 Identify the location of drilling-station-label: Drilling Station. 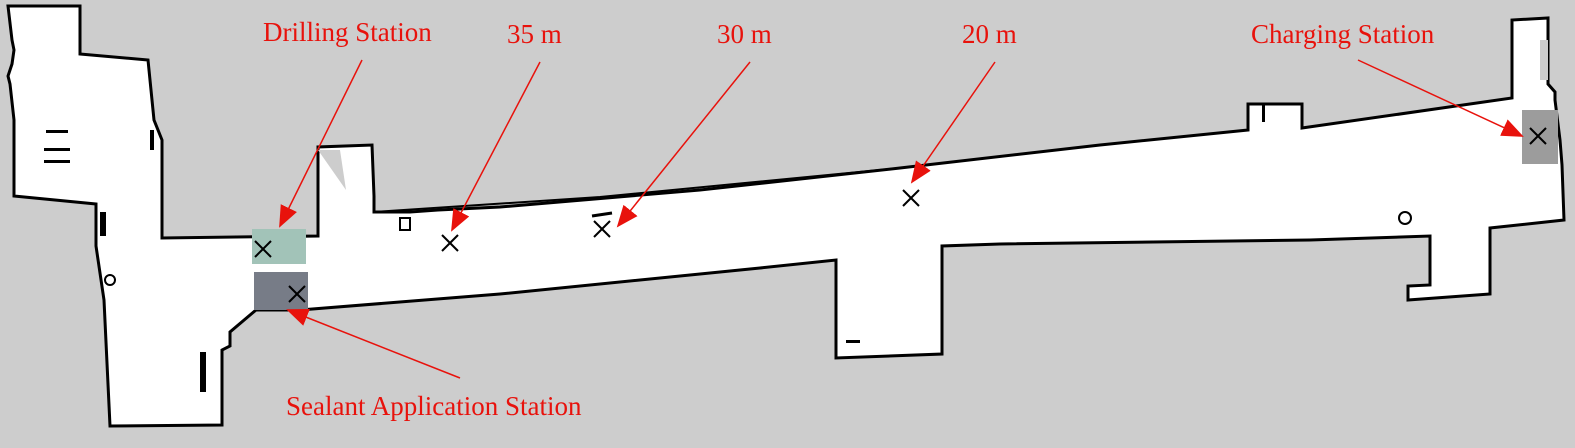
(347, 32).